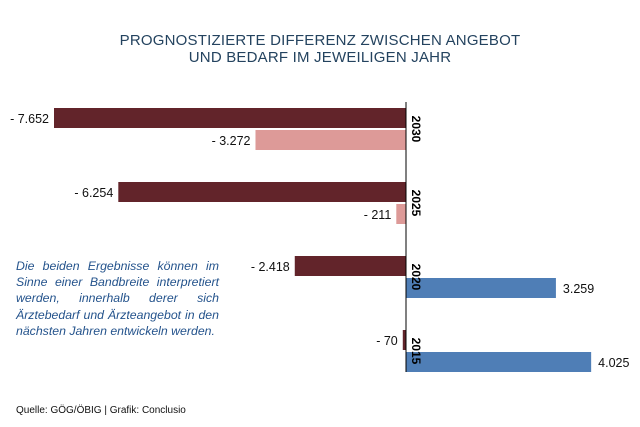 This screenshot has width=640, height=427. I want to click on value-label-a-2030: - 7.652, so click(29, 119).